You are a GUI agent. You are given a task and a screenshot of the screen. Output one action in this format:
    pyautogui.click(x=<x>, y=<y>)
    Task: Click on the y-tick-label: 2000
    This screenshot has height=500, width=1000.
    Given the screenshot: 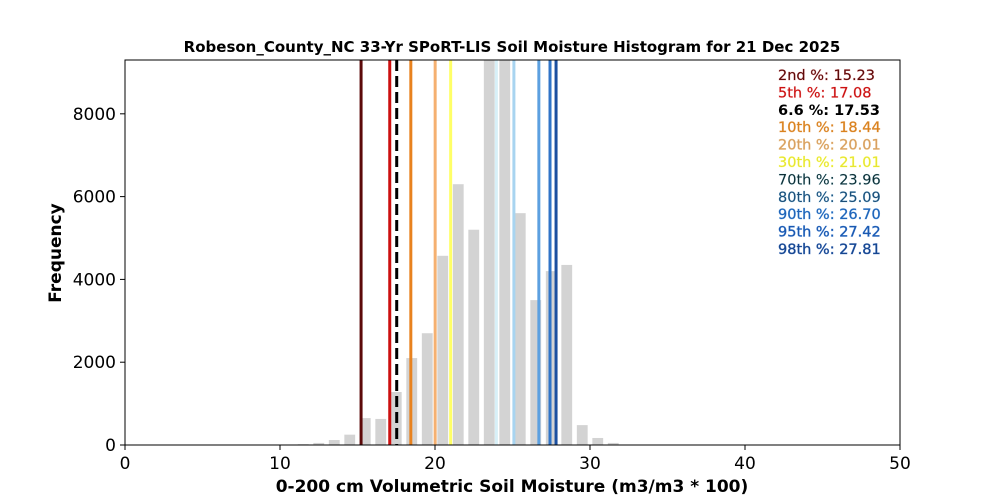 What is the action you would take?
    pyautogui.click(x=94, y=363)
    